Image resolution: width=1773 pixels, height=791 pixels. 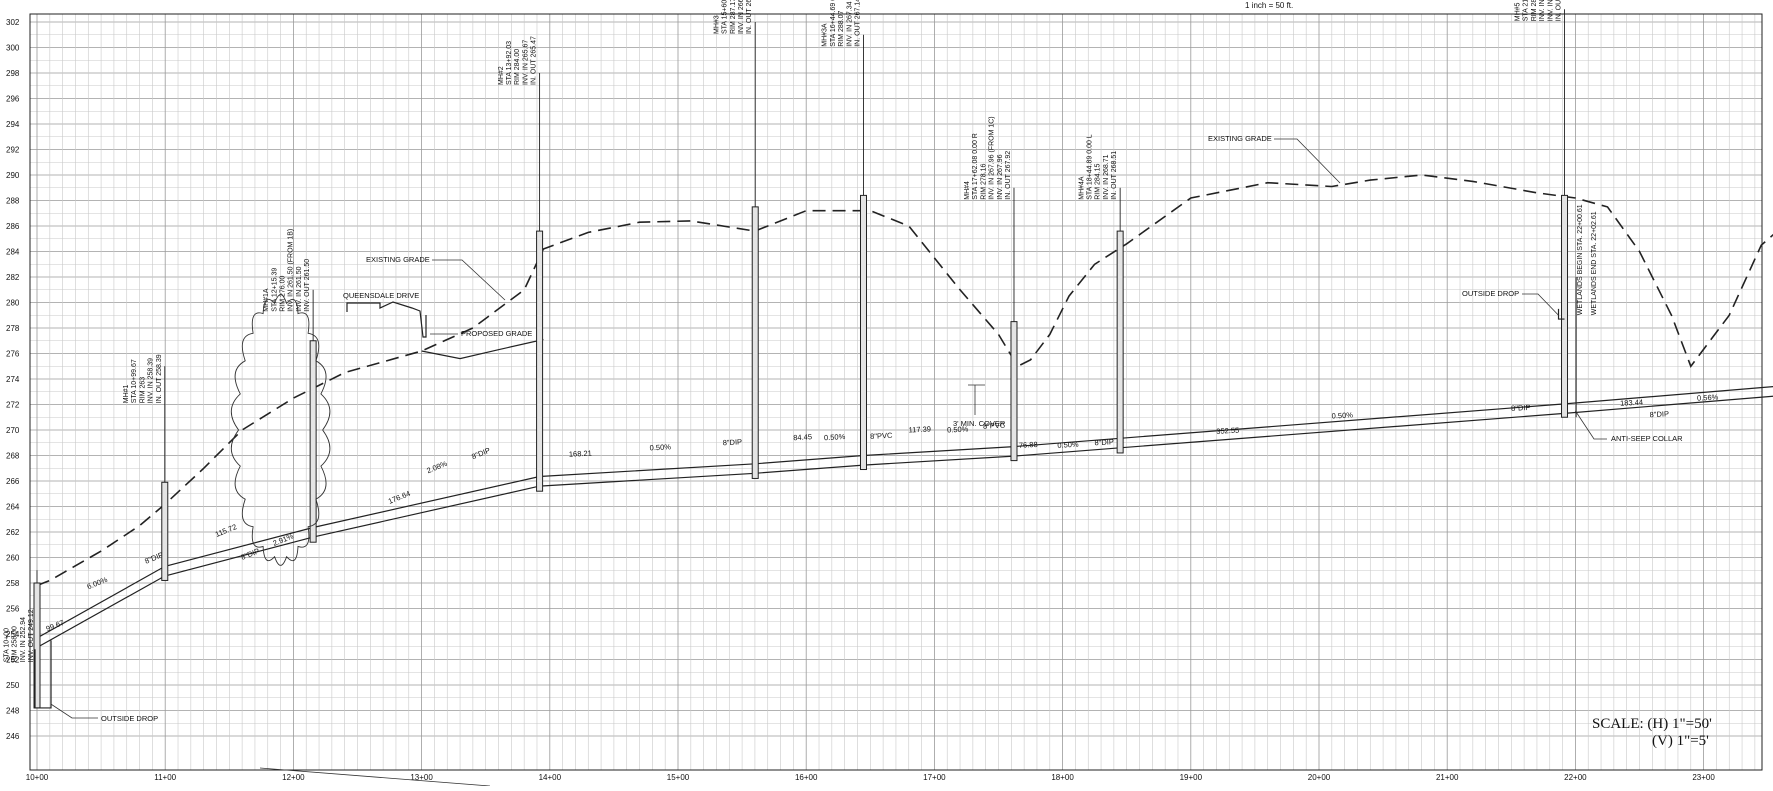 I want to click on manhole-mh1a, so click(x=313, y=441).